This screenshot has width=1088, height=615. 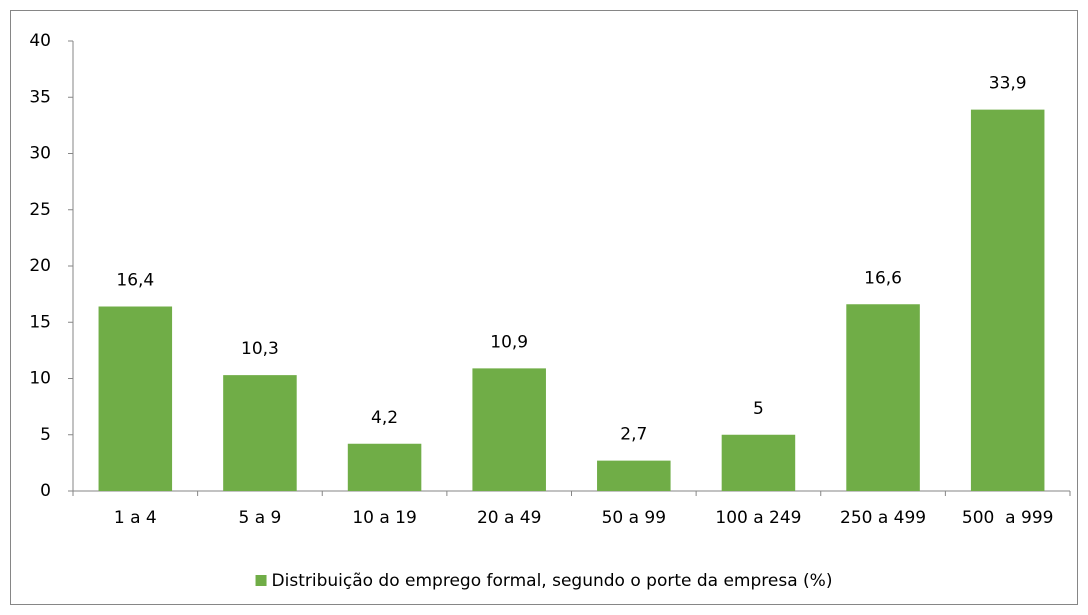 What do you see at coordinates (261, 580) in the screenshot?
I see `legend-swatch` at bounding box center [261, 580].